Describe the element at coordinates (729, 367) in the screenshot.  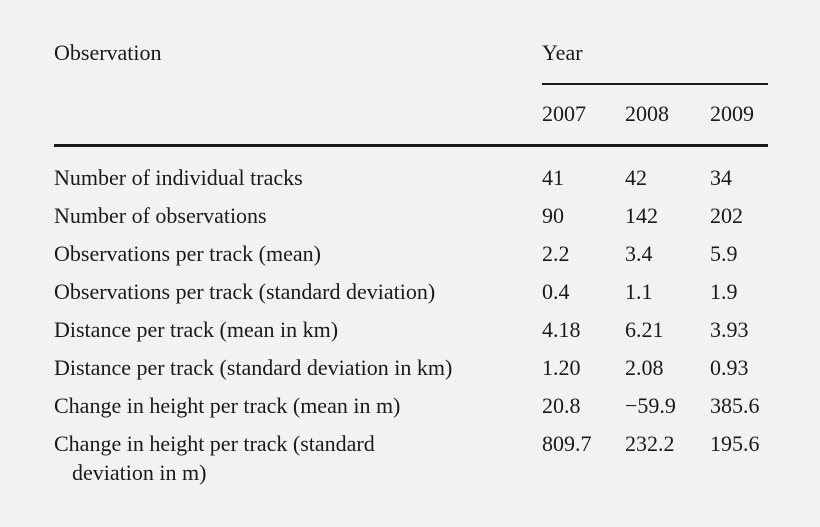
I see `row-value-2009: 0.93` at that location.